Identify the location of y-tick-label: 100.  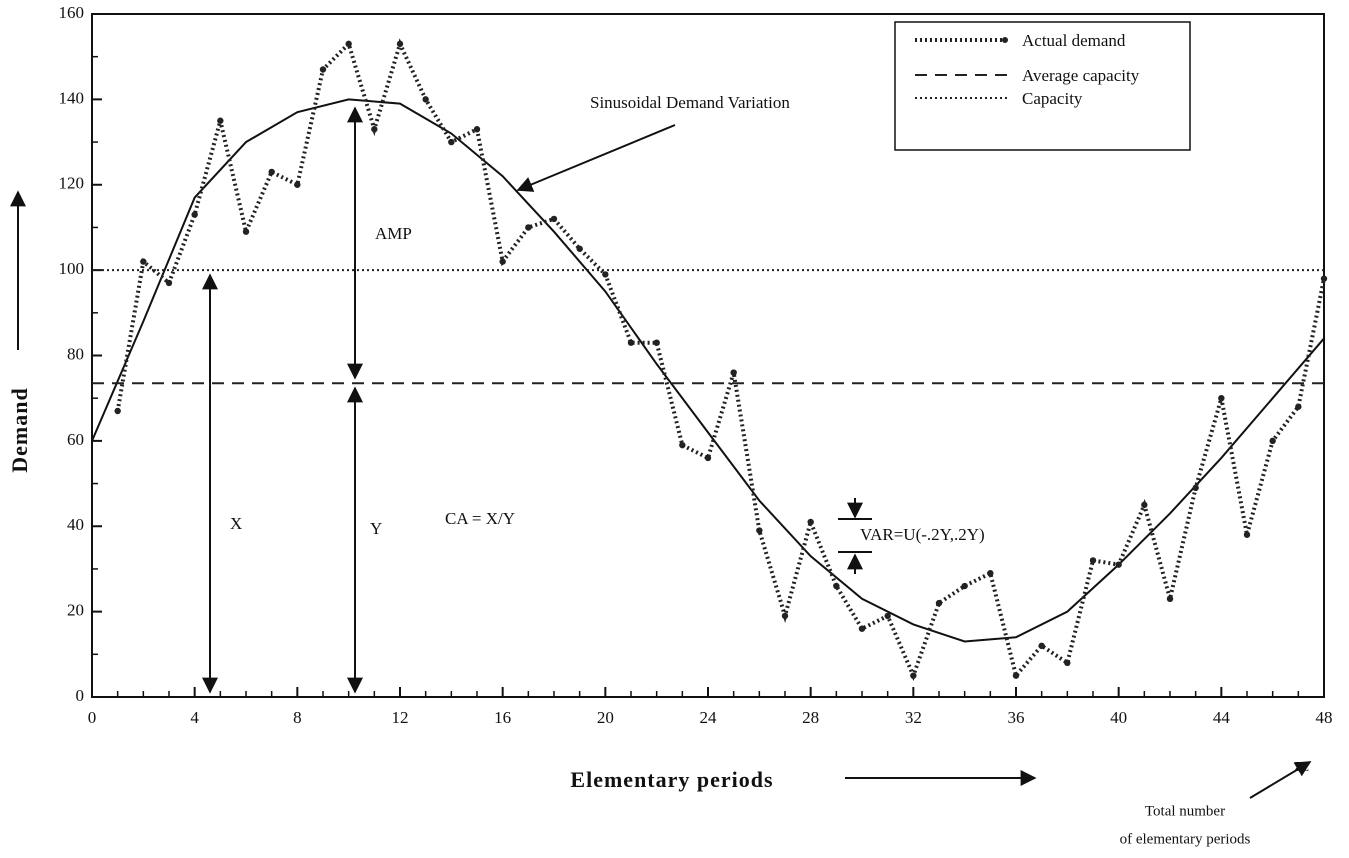
(72, 268).